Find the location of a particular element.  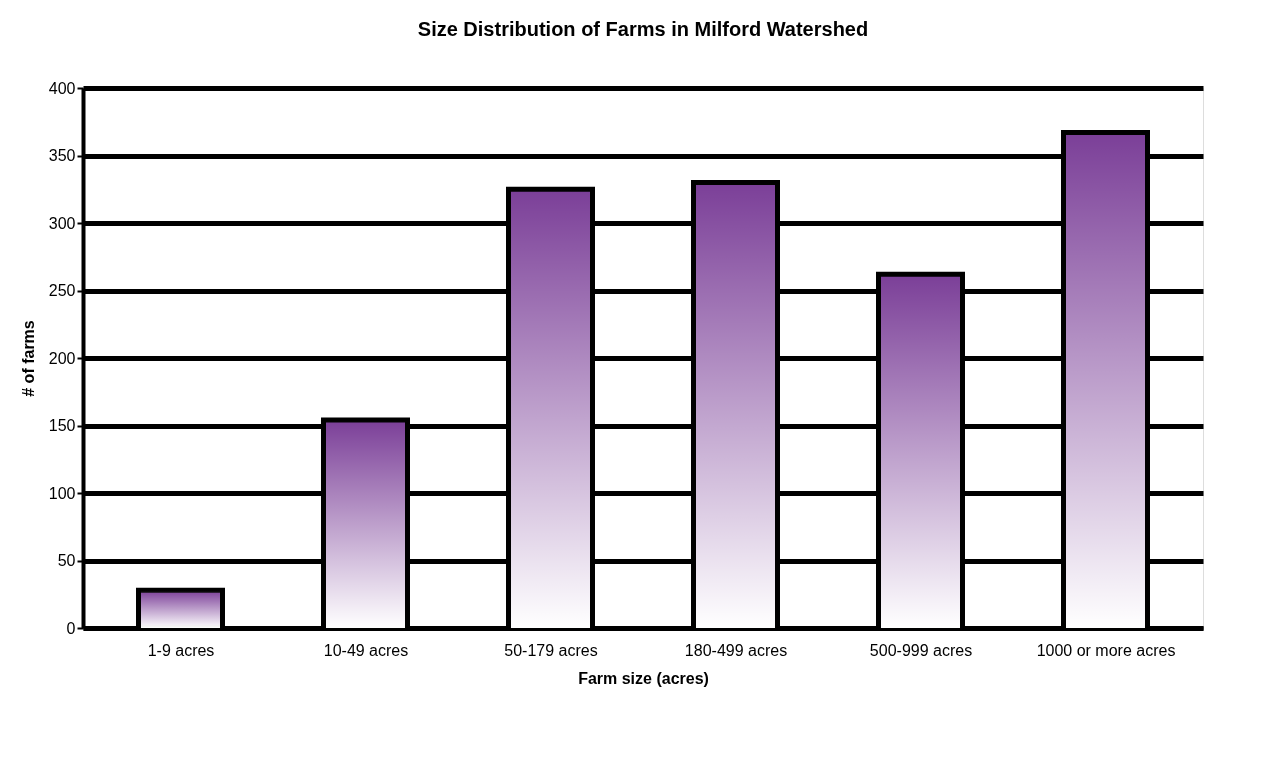

y-axis-title: # of farms is located at coordinates (28, 358).